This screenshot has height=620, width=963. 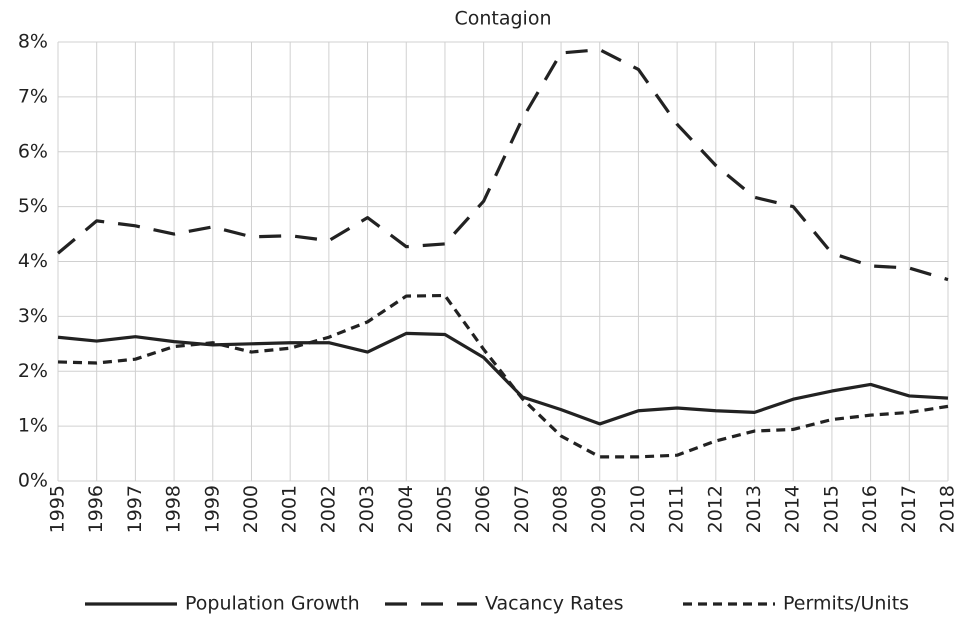 I want to click on y-tick-label: 6%, so click(x=33, y=151).